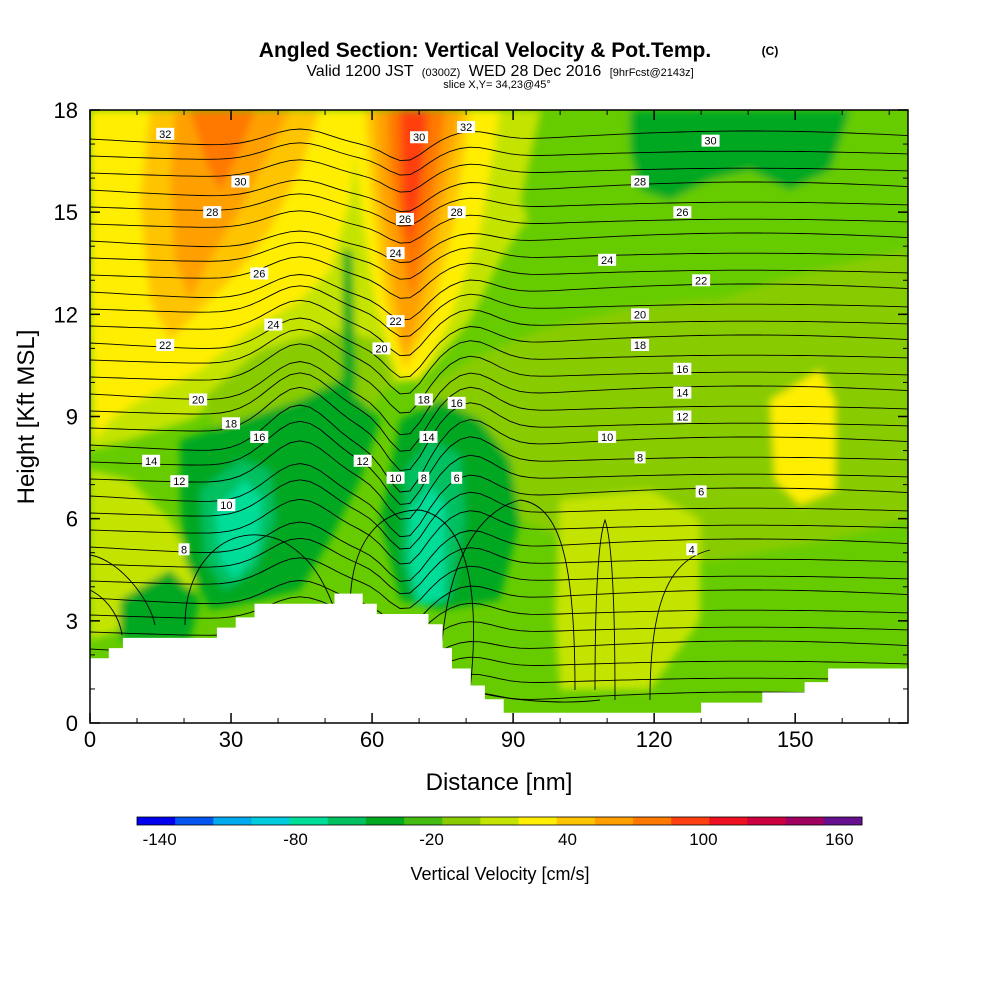  I want to click on fill-left-red-orange, so click(222, 150).